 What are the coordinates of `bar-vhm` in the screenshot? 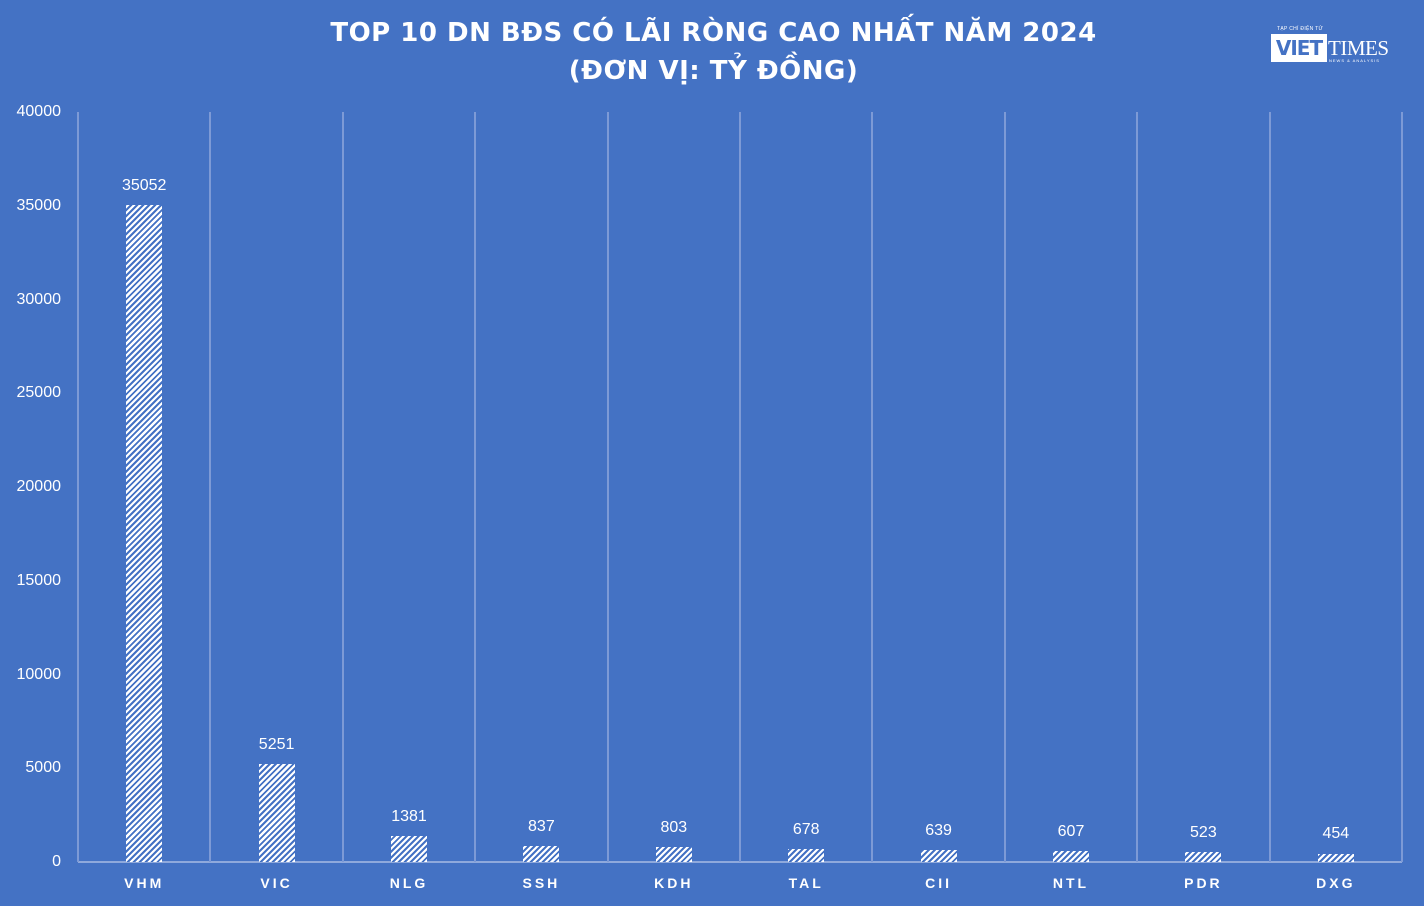 It's located at (144, 533).